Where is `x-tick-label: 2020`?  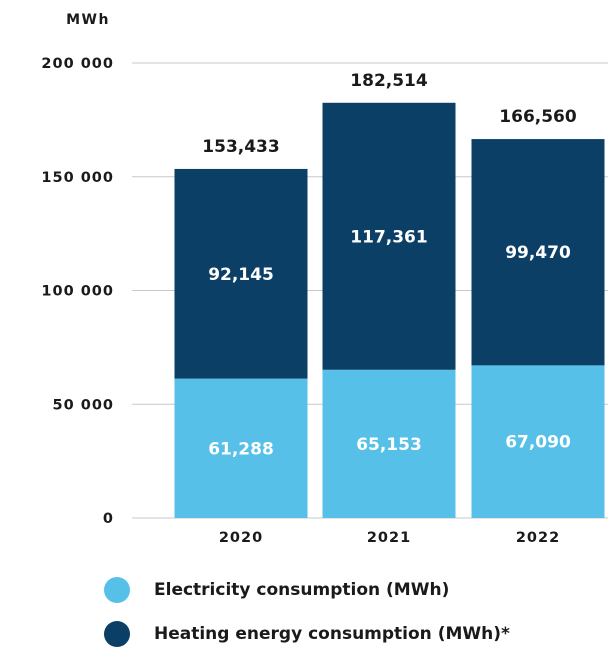 x-tick-label: 2020 is located at coordinates (241, 538).